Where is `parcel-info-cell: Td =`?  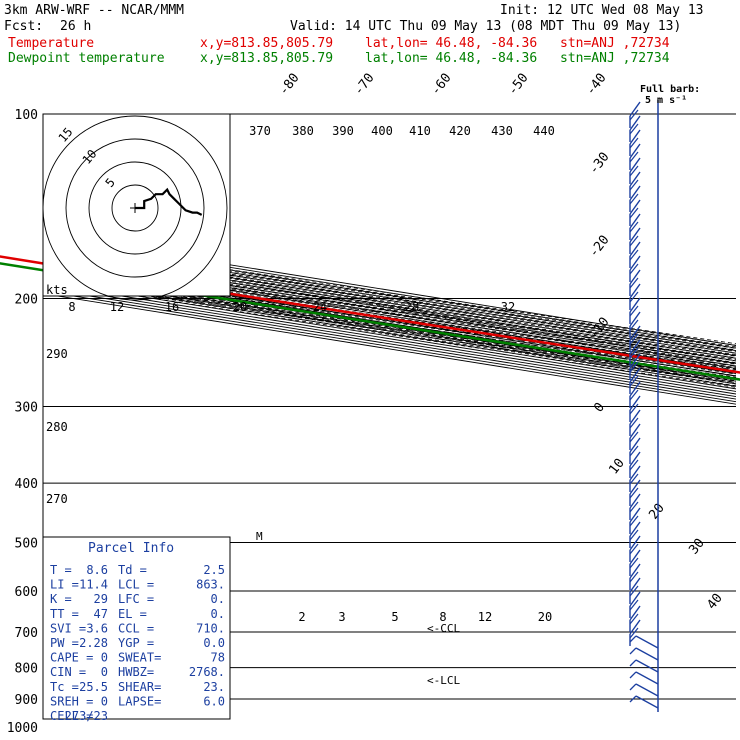
parcel-info-cell: Td = is located at coordinates (132, 570).